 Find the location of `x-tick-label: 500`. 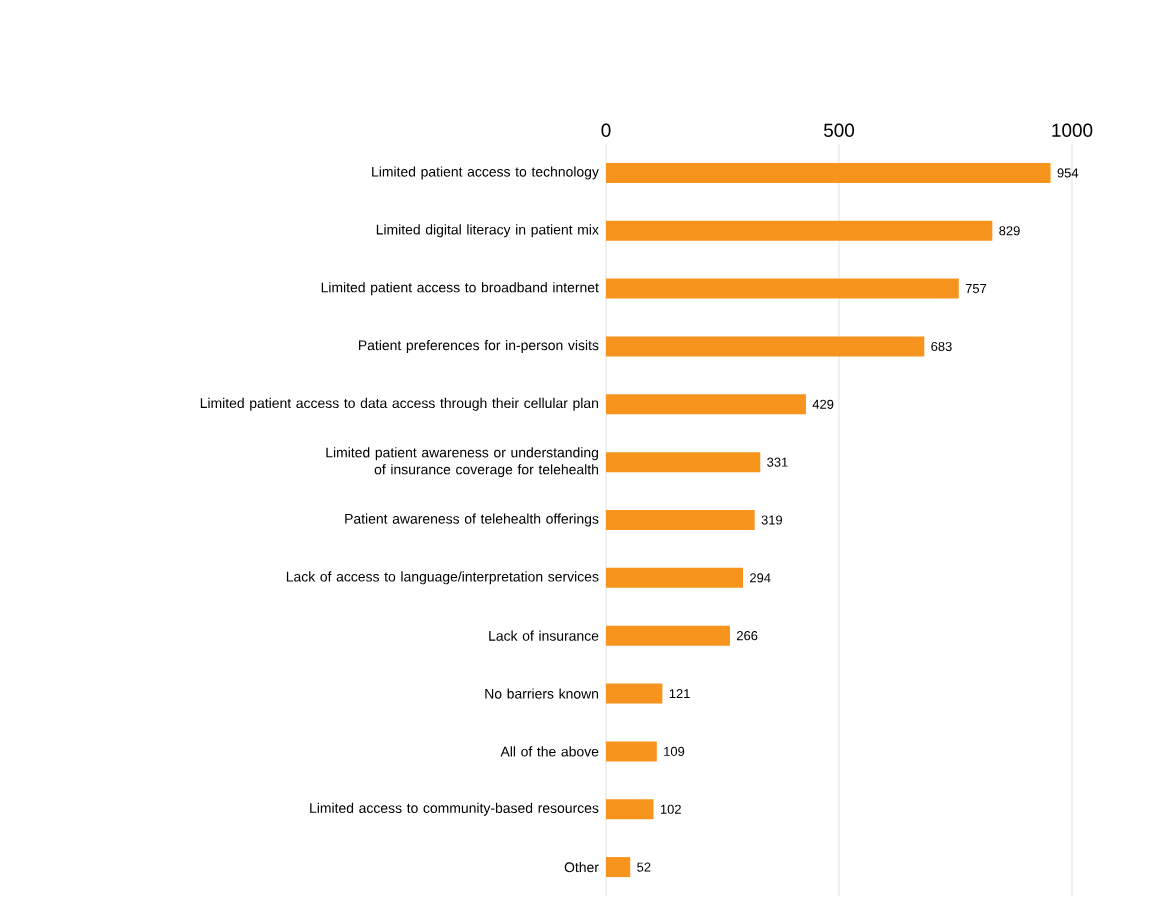

x-tick-label: 500 is located at coordinates (839, 130).